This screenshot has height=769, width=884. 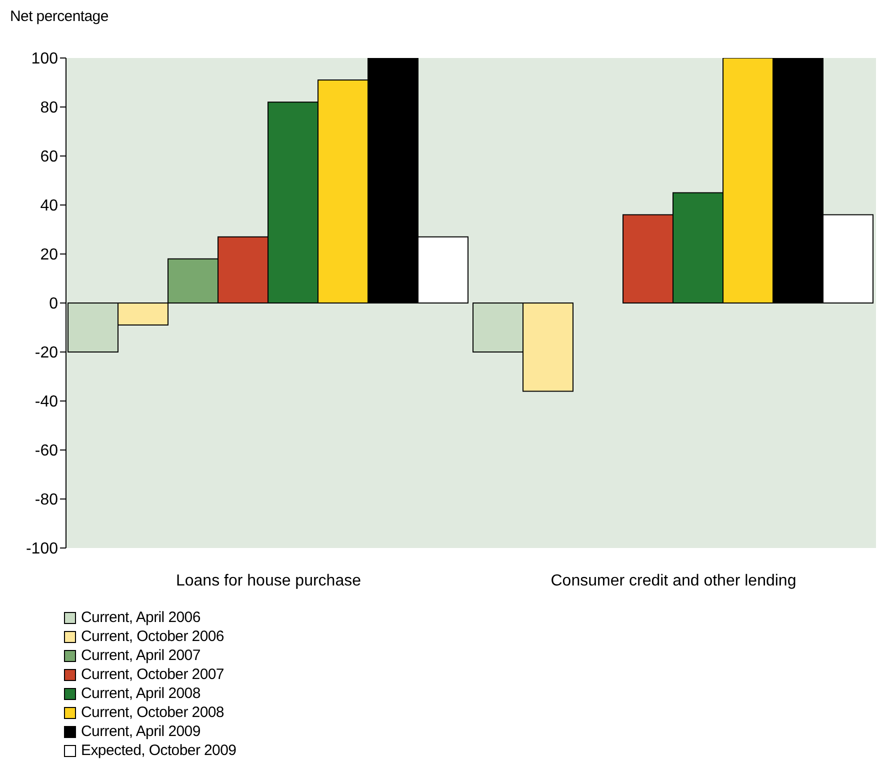 I want to click on y-tick-label: 100, so click(x=44, y=59).